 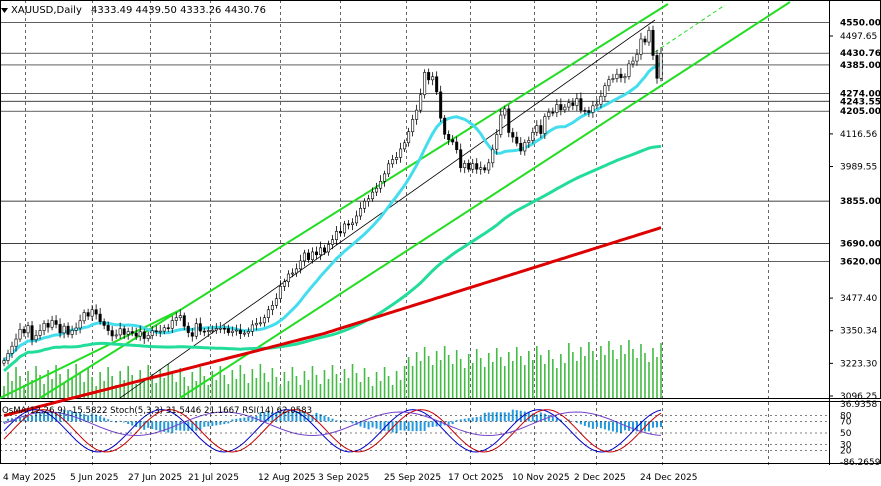 I want to click on osc-axis-label: 50, so click(x=846, y=434).